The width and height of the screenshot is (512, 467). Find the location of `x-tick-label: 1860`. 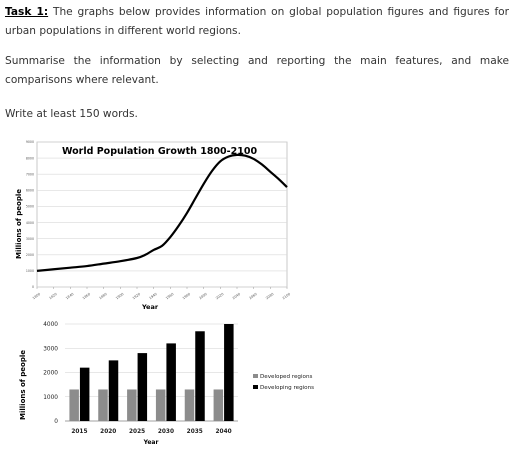

x-tick-label: 1860 is located at coordinates (86, 296).